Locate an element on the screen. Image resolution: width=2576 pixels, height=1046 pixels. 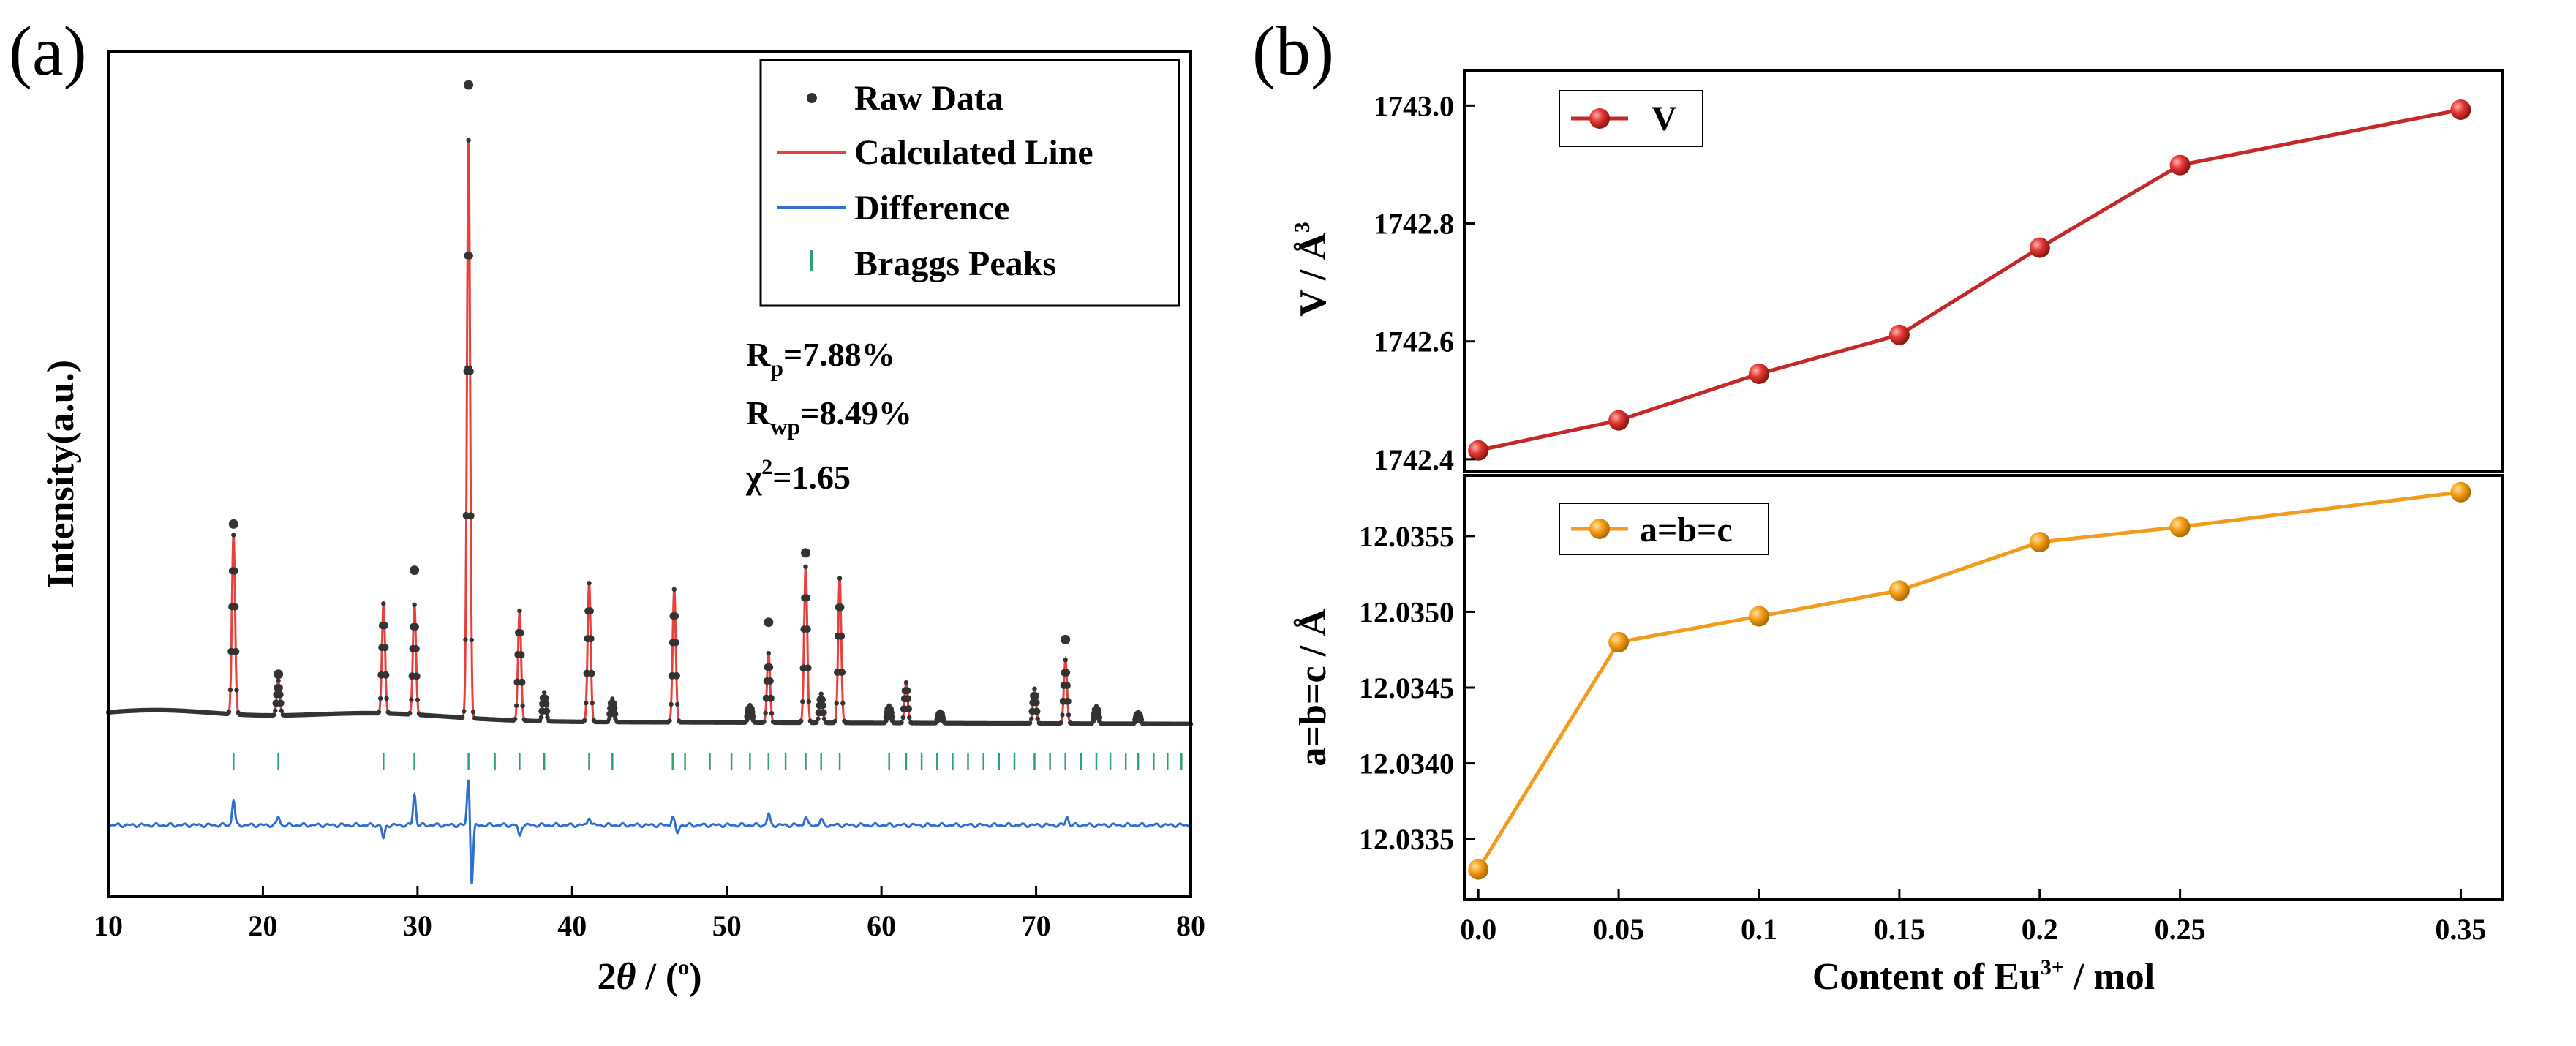
legend-calc-label: Calculated Line is located at coordinates (973, 152).